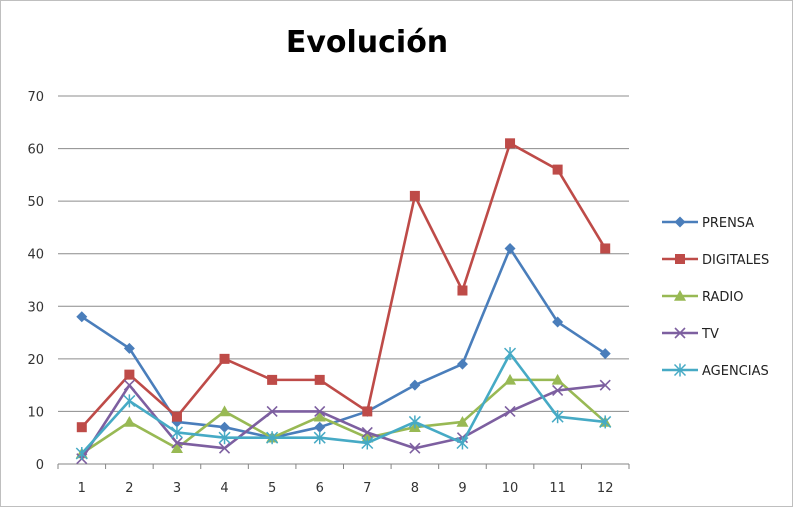 The width and height of the screenshot is (793, 507). What do you see at coordinates (680, 259) in the screenshot?
I see `legend-marker-digitales` at bounding box center [680, 259].